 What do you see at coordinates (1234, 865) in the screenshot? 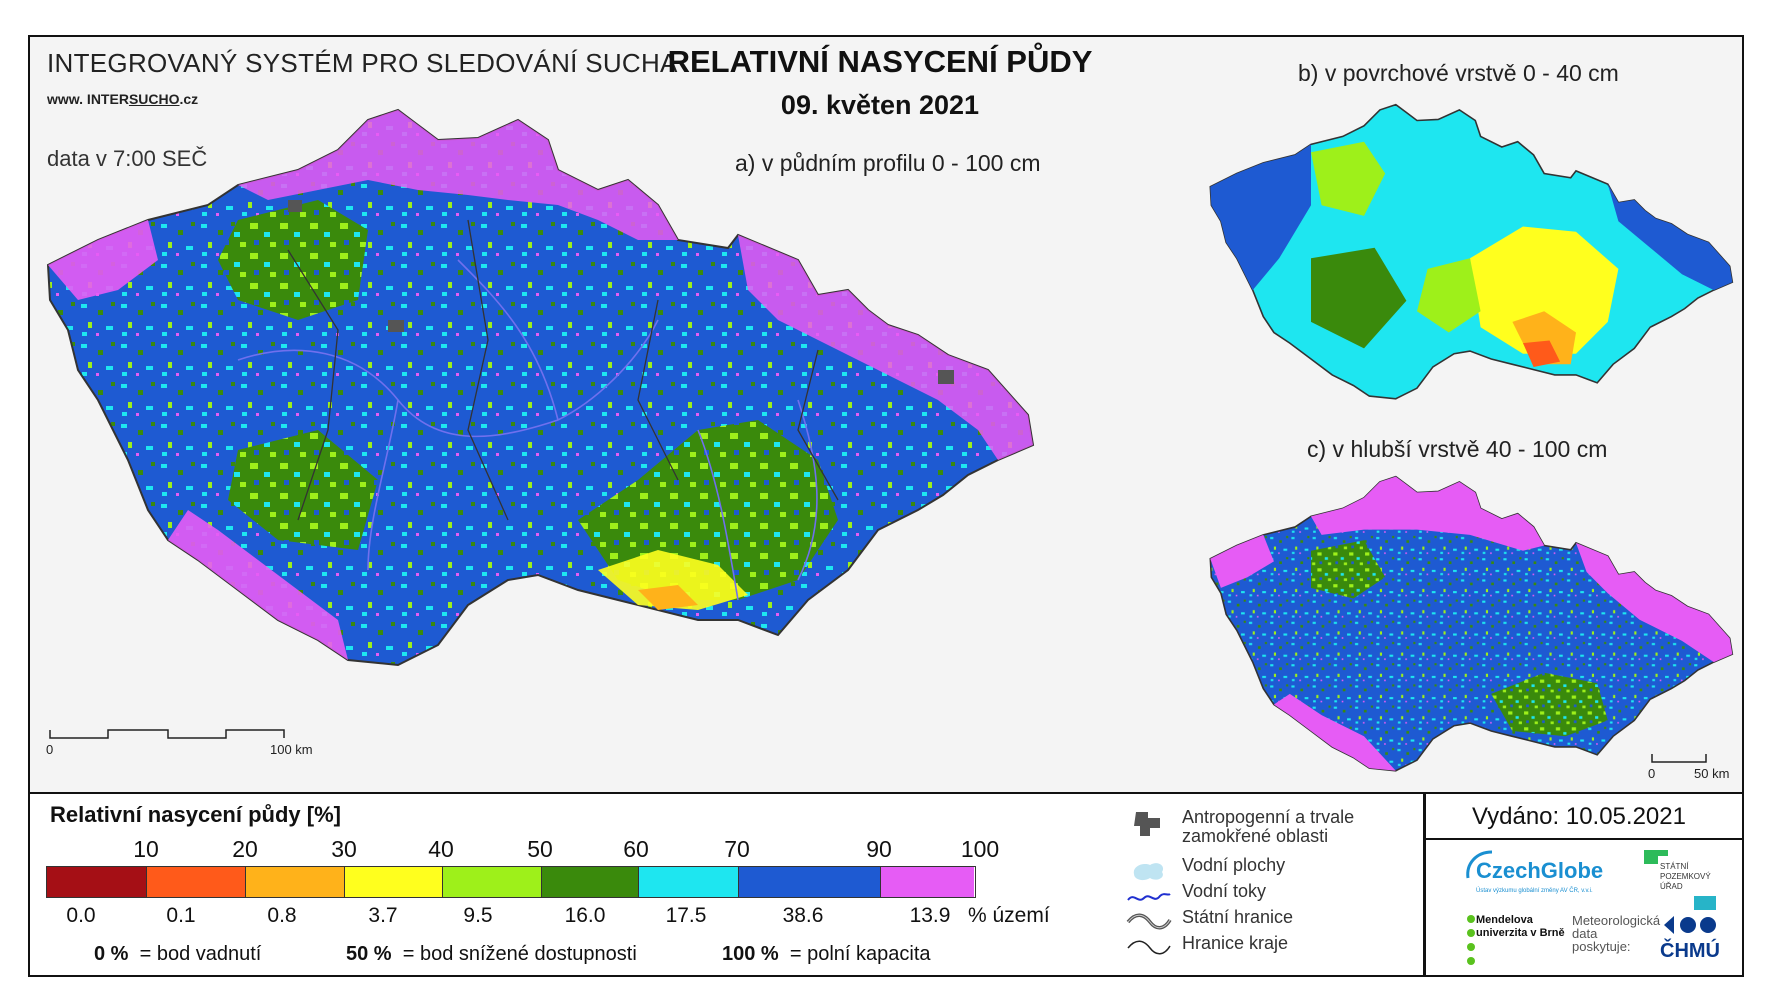
I see `symbology-label: Vodní plochy` at bounding box center [1234, 865].